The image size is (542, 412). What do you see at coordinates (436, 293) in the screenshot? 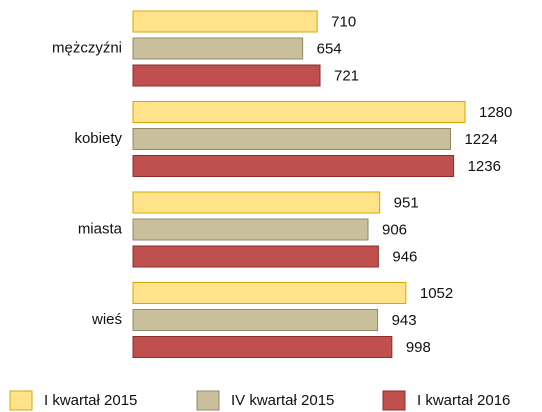
I see `value-label: 1052` at bounding box center [436, 293].